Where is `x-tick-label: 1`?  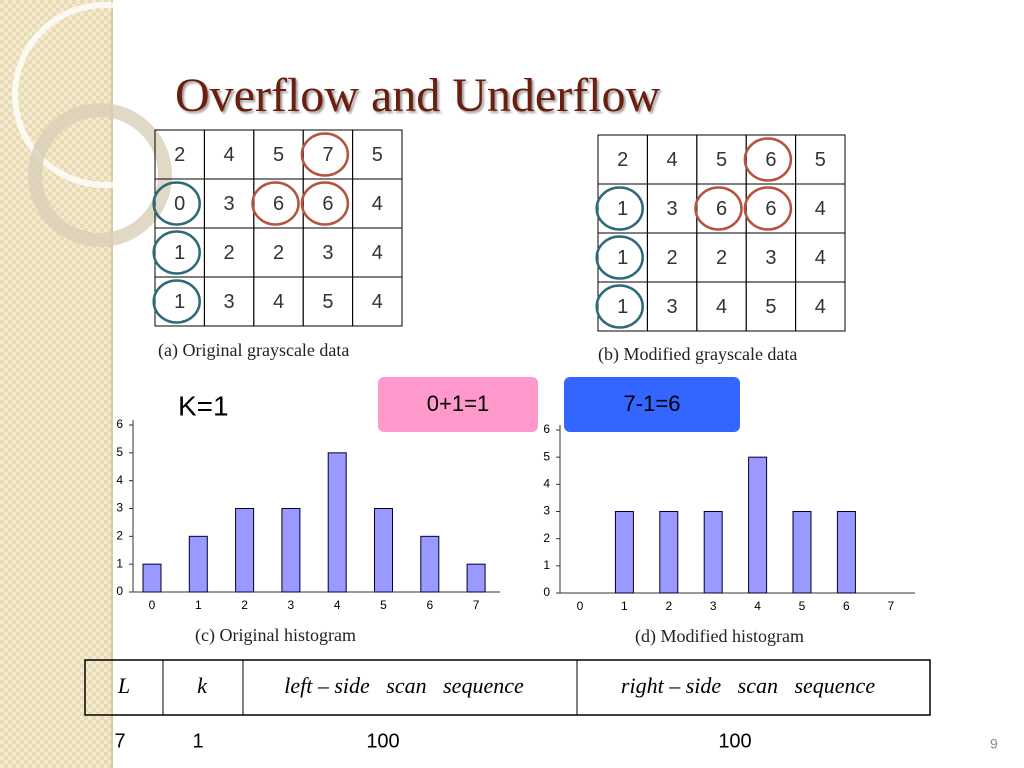
x-tick-label: 1 is located at coordinates (198, 605).